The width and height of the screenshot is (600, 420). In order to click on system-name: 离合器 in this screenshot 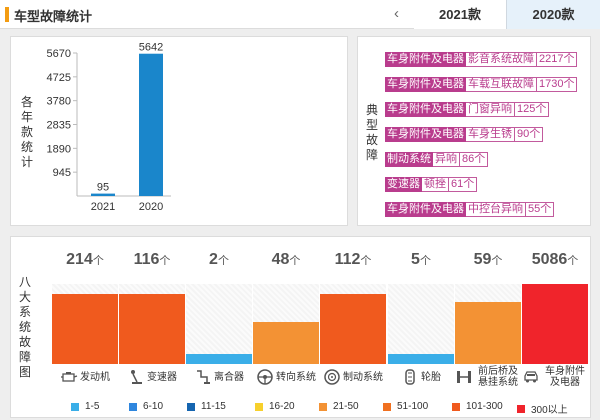, I will do `click(229, 377)`.